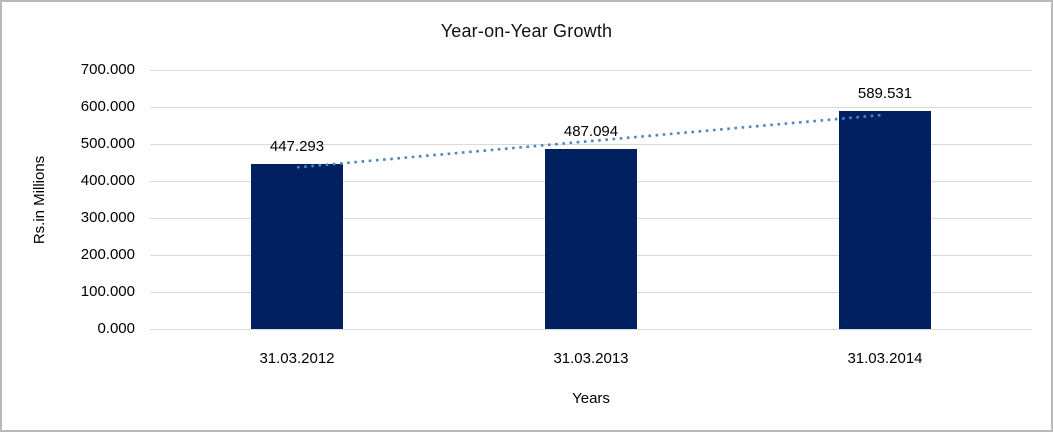  I want to click on x-axis-title: Years, so click(591, 398).